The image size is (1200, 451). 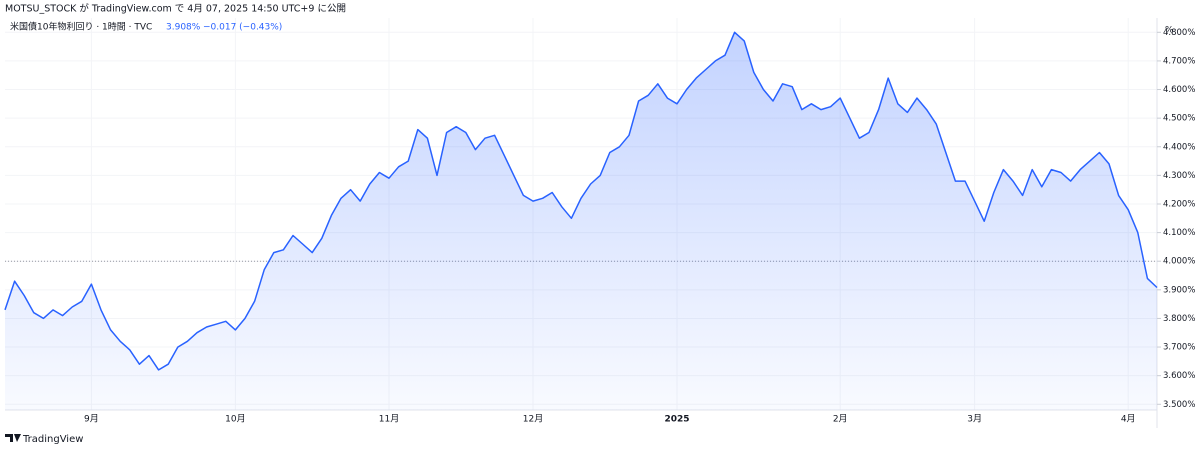 What do you see at coordinates (1179, 33) in the screenshot?
I see `y-tick-label: 4.800%` at bounding box center [1179, 33].